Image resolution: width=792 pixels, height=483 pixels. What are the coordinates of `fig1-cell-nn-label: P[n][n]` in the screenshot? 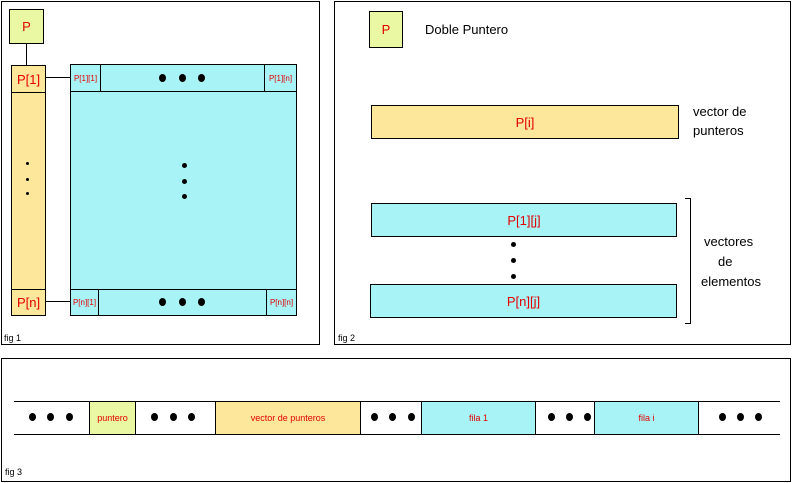 It's located at (281, 302).